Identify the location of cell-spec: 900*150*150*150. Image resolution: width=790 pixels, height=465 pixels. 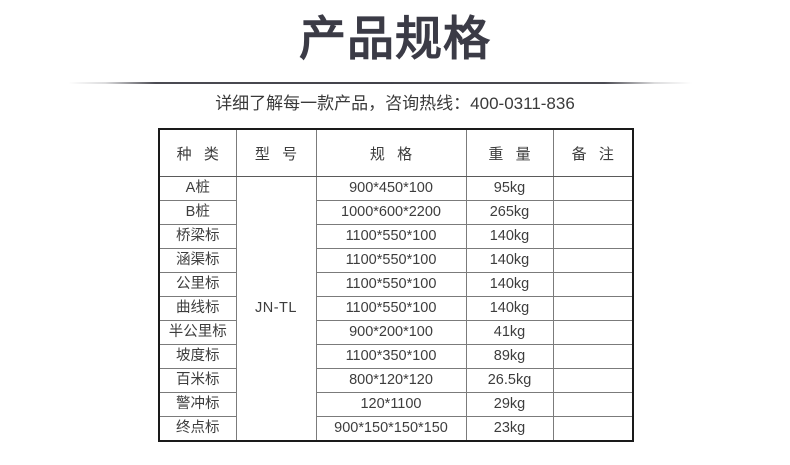
(391, 429).